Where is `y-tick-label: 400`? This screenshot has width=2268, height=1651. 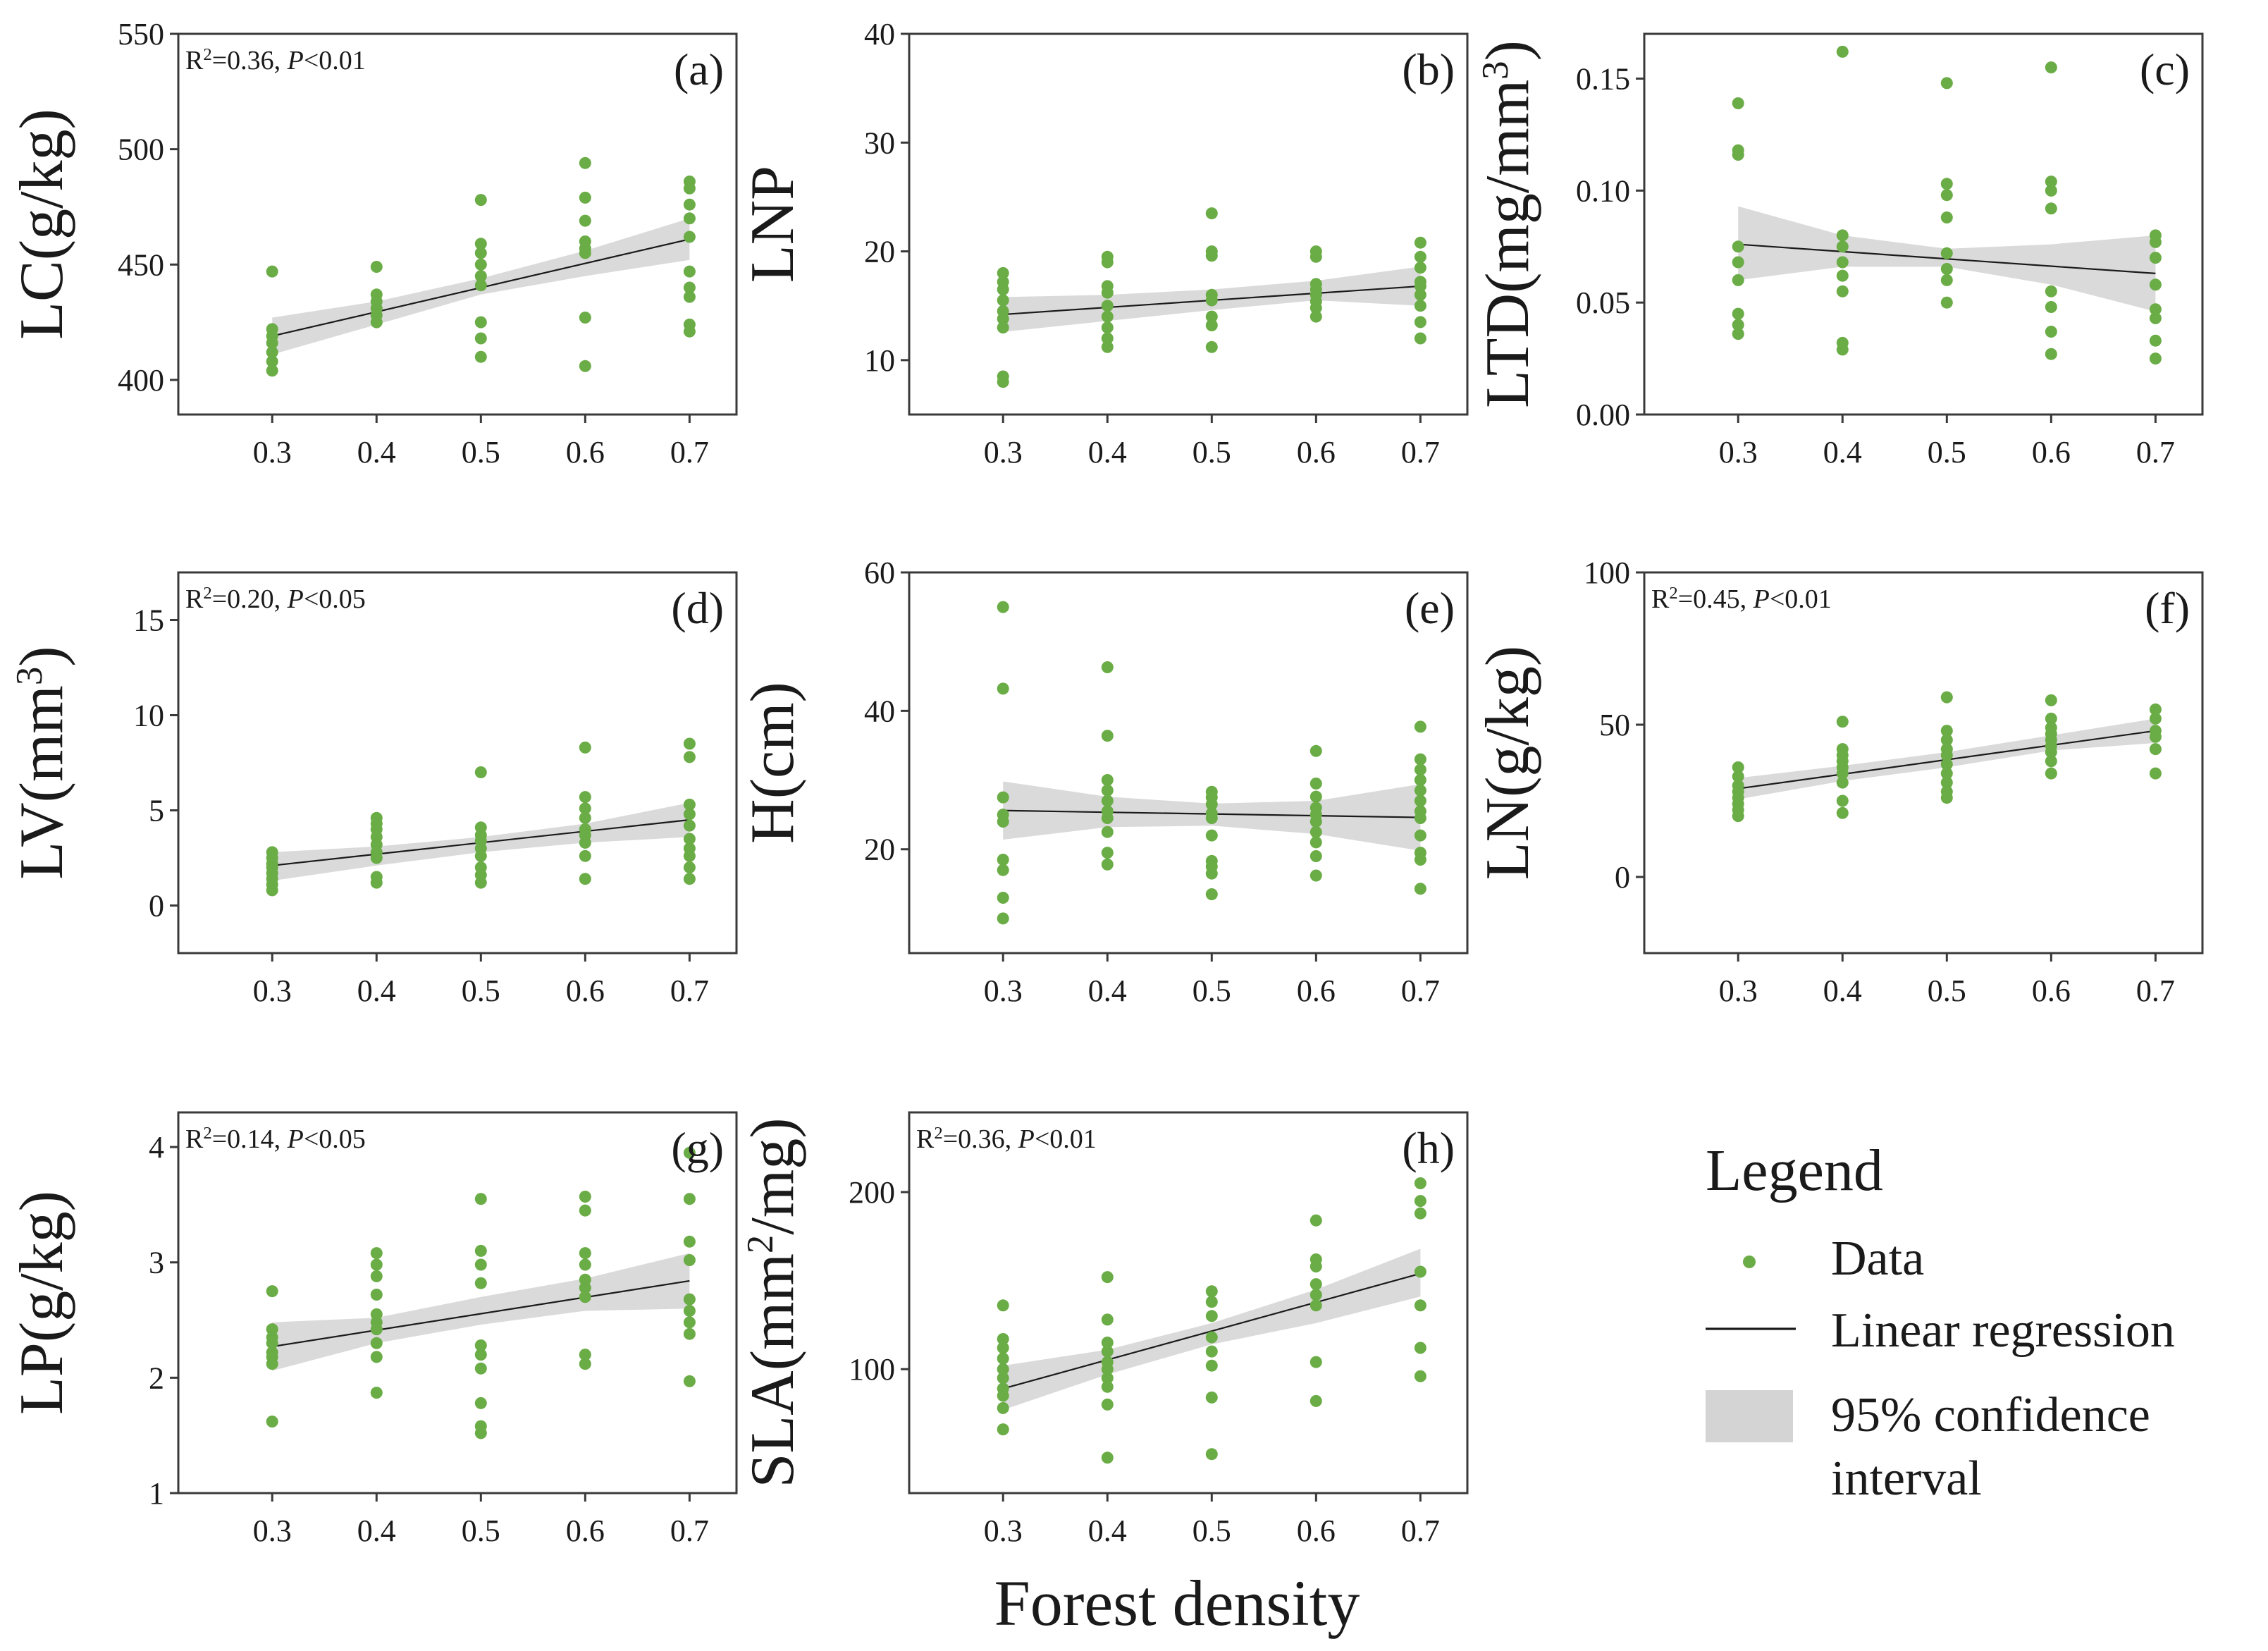
y-tick-label: 400 is located at coordinates (141, 380).